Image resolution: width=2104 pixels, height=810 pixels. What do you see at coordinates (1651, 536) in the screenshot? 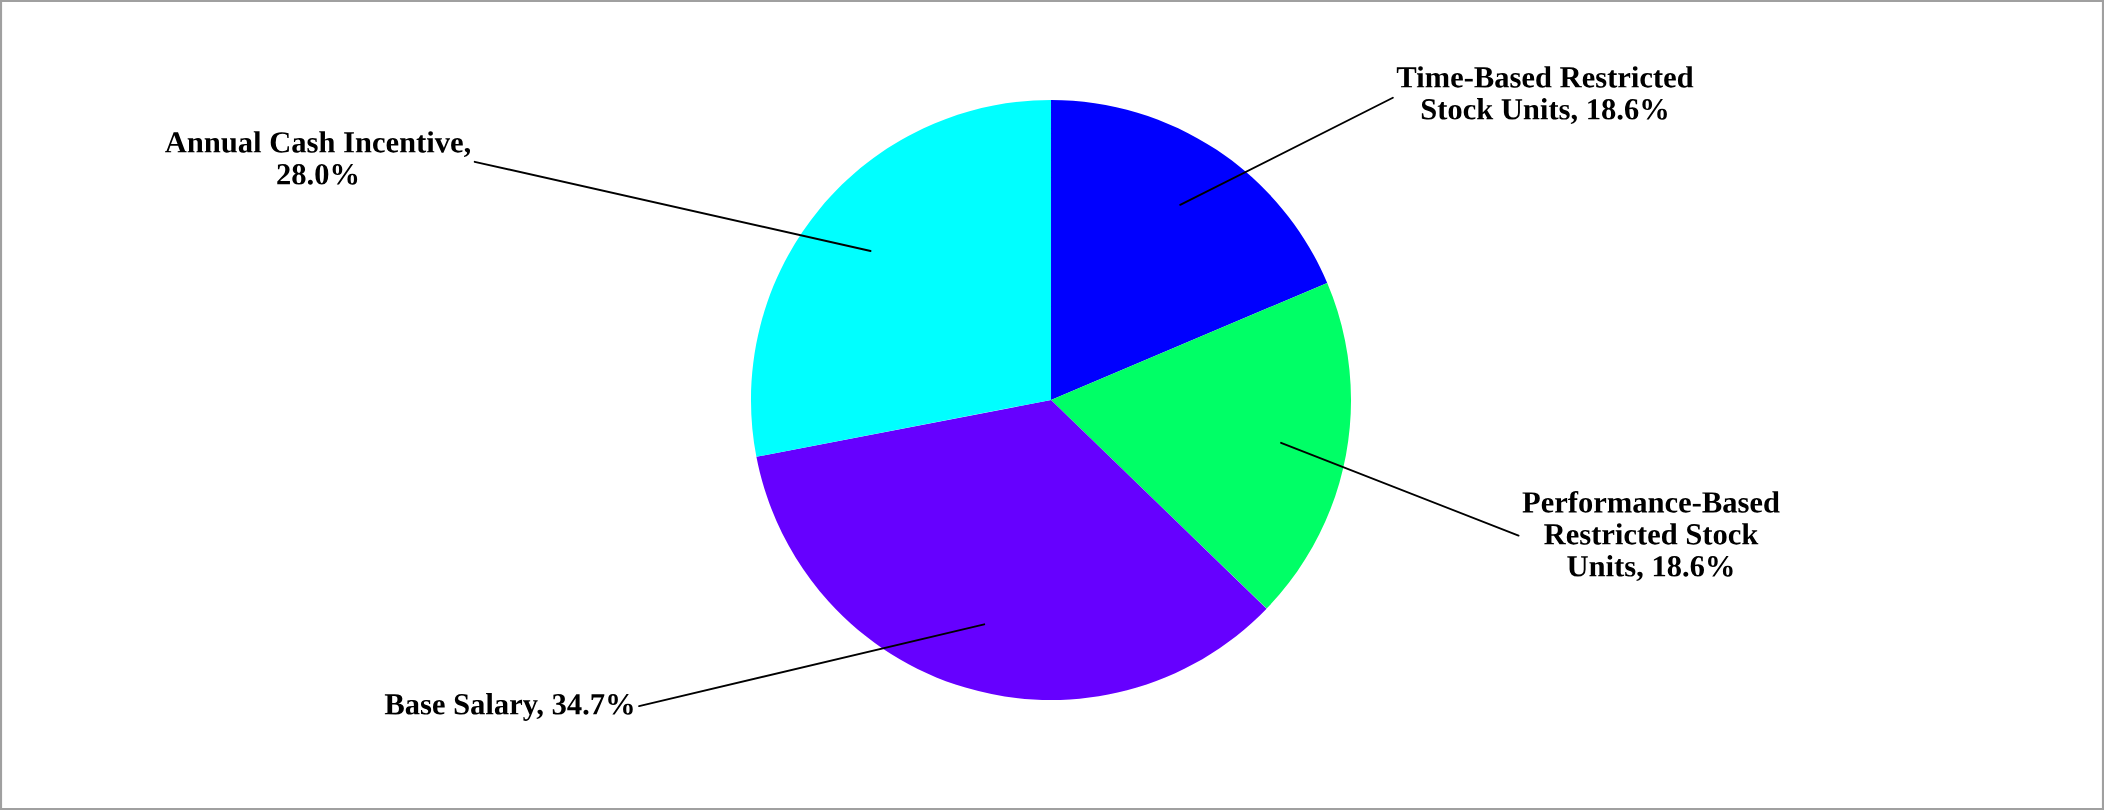
I see `slice-label: Performance-Based Restricted Stock Units, 18.6%` at bounding box center [1651, 536].